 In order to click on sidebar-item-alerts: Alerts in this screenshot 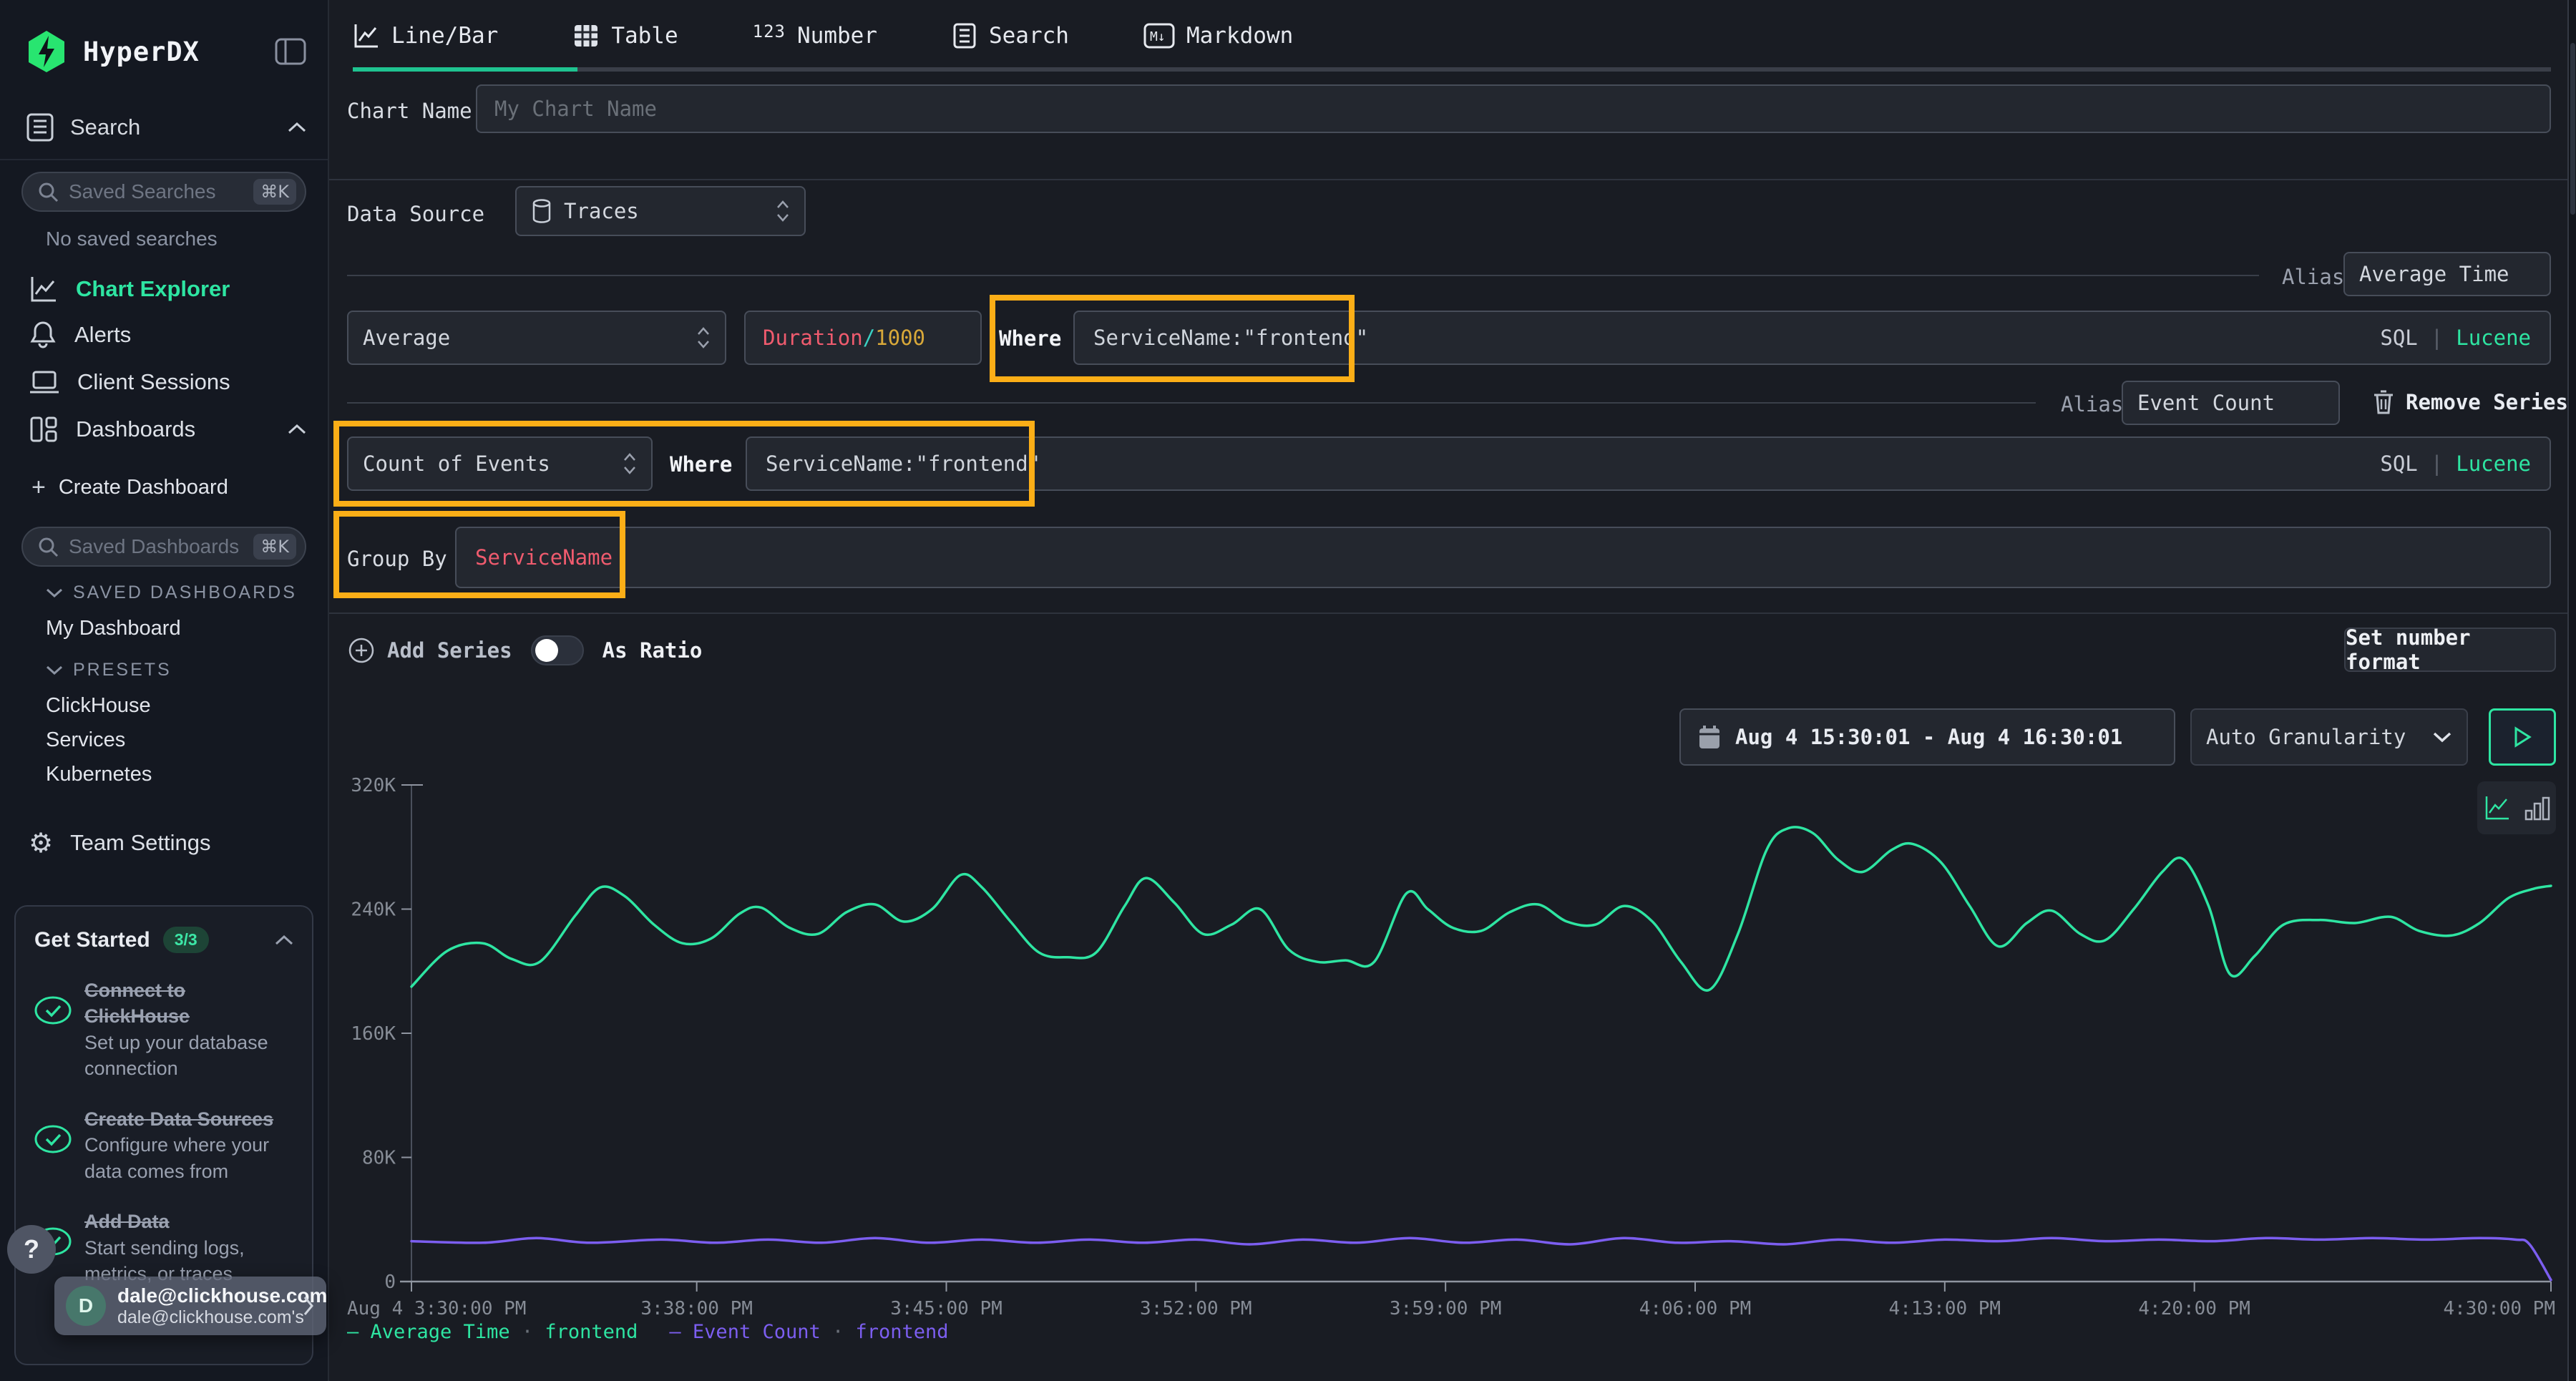, I will do `click(167, 334)`.